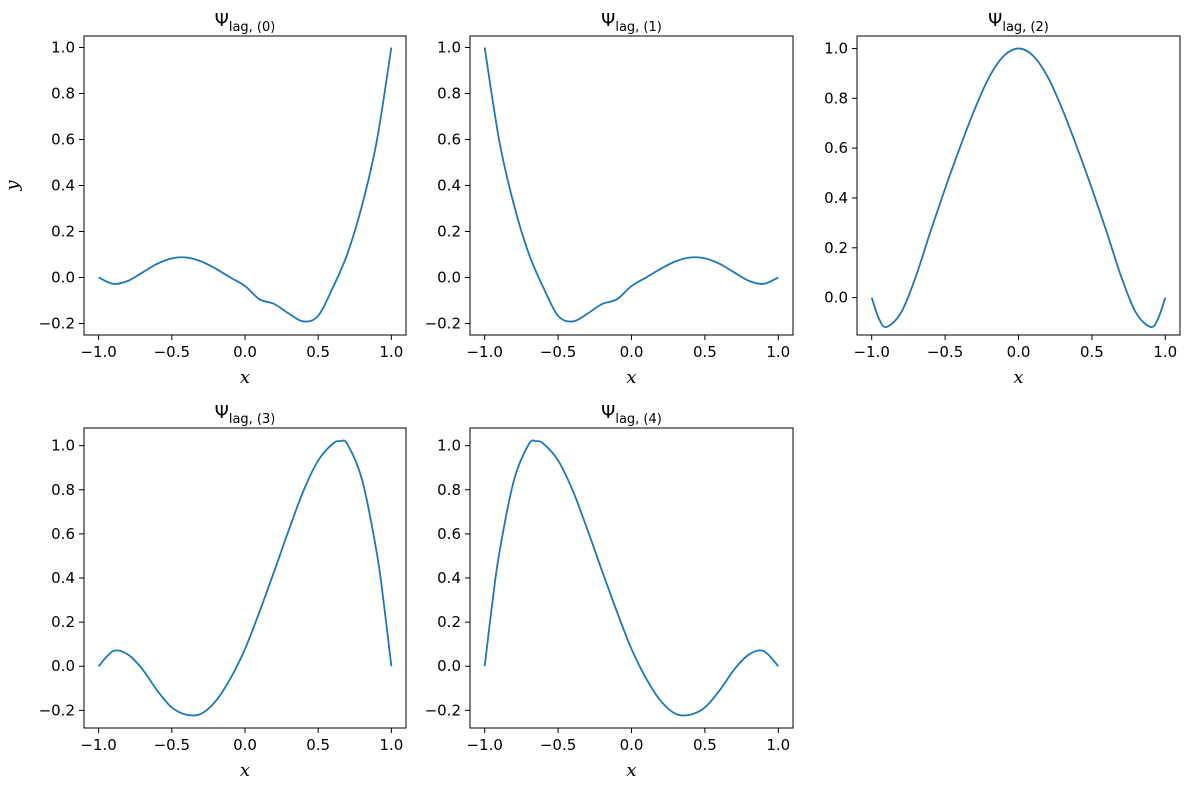  I want to click on y-axis-label: y, so click(12, 186).